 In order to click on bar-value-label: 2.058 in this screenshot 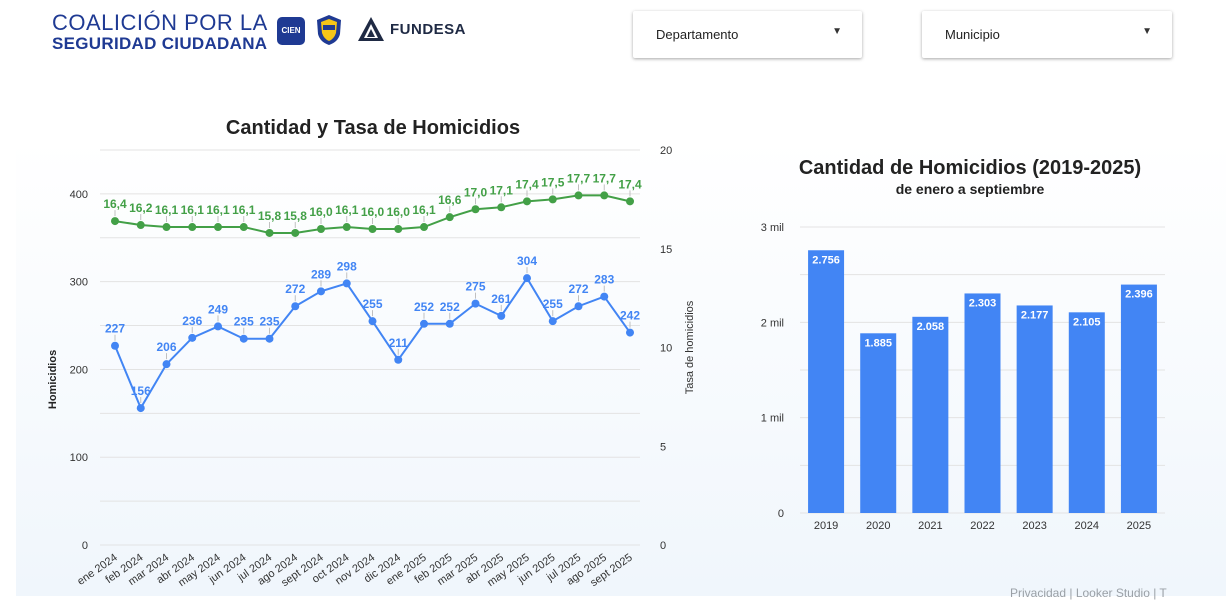, I will do `click(931, 327)`.